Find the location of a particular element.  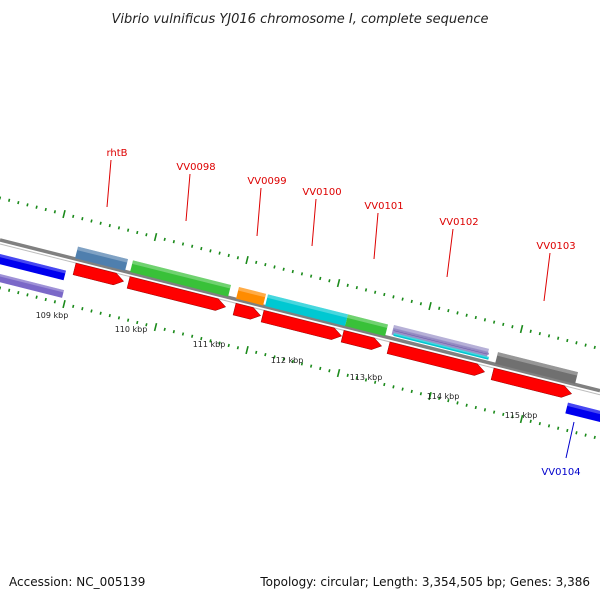

gene-bar-vv0100 is located at coordinates (306, 310).